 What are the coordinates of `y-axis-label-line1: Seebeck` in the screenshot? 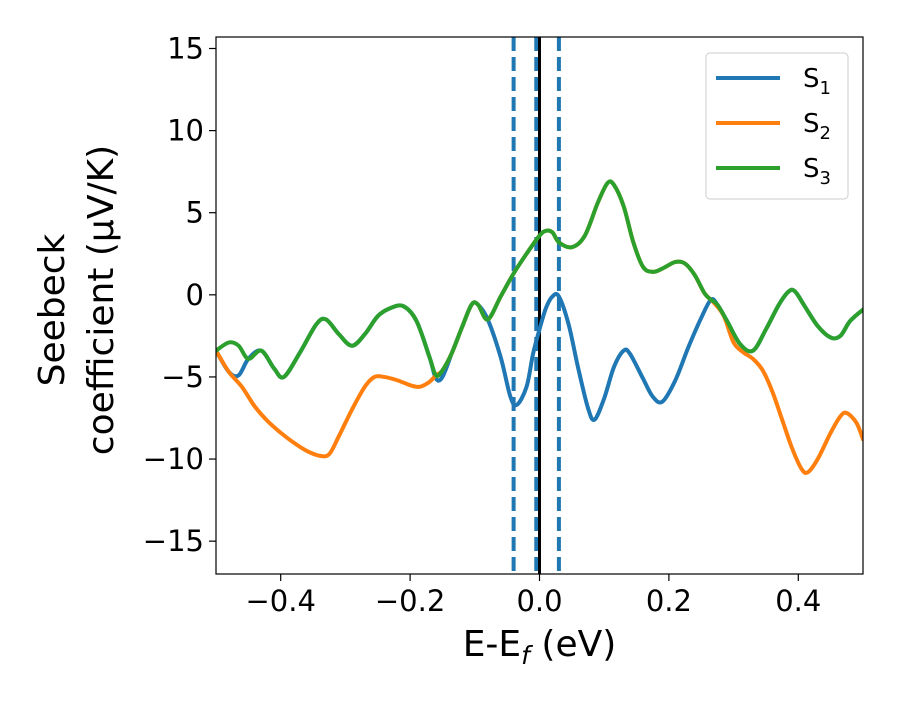 It's located at (52, 309).